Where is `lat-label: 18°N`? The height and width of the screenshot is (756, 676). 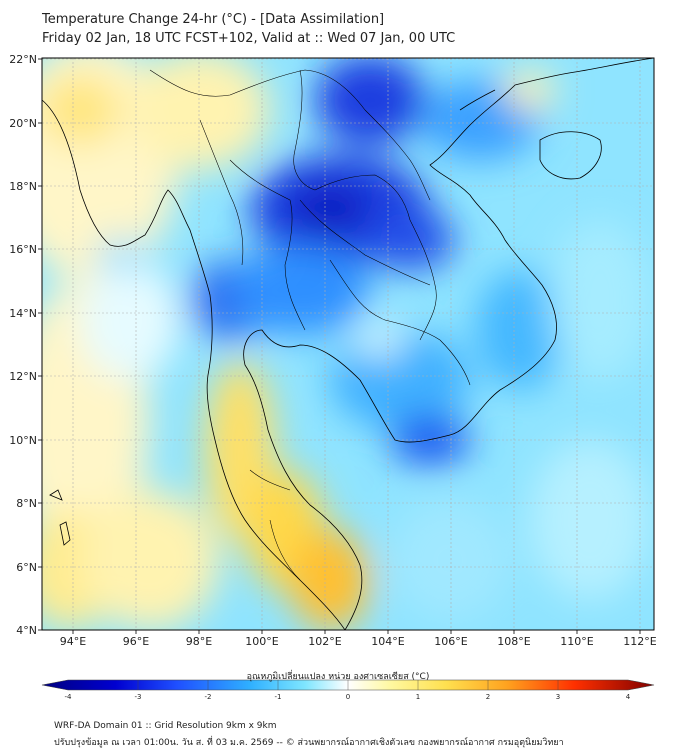
lat-label: 18°N is located at coordinates (23, 186).